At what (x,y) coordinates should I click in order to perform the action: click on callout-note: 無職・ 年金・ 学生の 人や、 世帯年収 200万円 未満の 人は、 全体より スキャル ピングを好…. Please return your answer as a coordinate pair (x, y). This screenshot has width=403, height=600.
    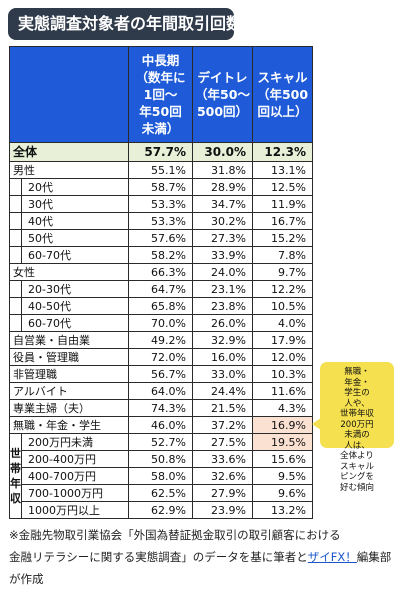
    Looking at the image, I should click on (357, 427).